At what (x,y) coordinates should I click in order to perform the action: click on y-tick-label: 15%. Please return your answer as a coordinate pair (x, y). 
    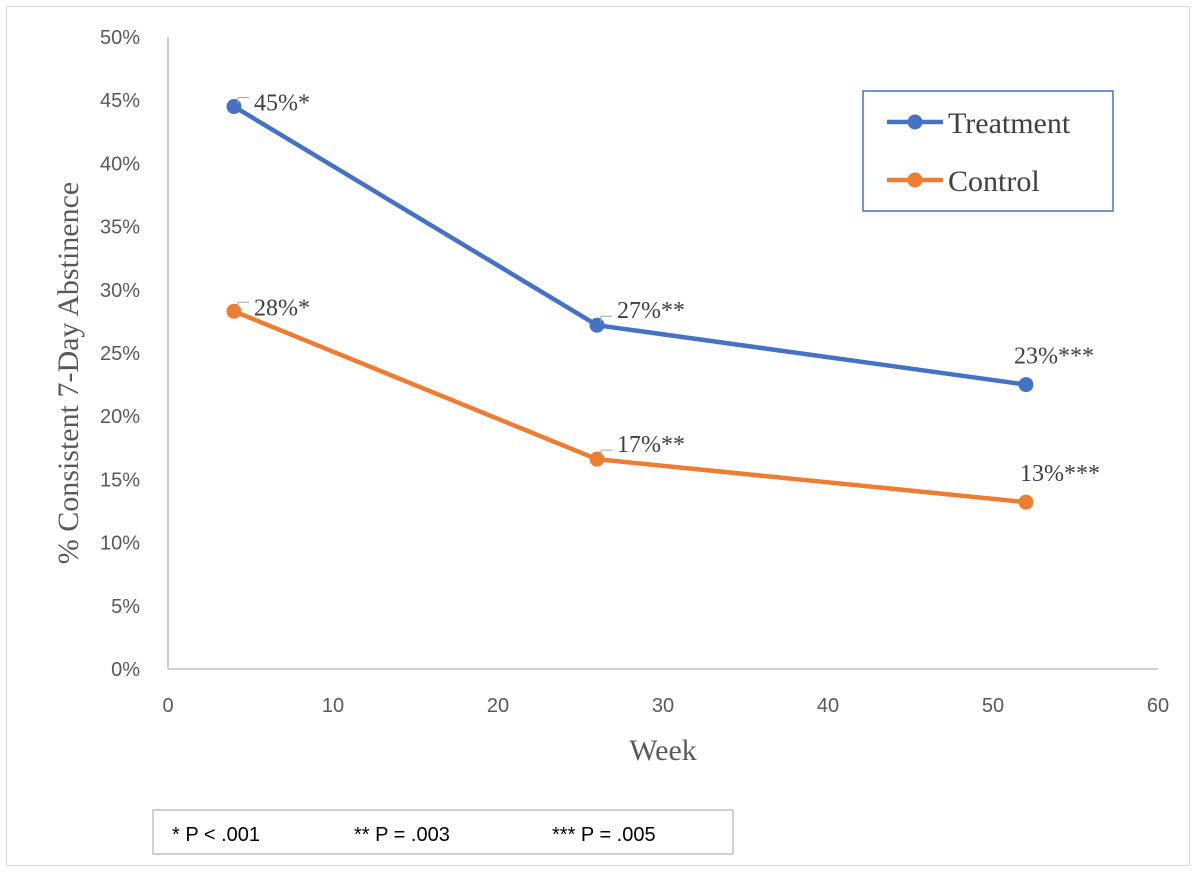
    Looking at the image, I should click on (120, 480).